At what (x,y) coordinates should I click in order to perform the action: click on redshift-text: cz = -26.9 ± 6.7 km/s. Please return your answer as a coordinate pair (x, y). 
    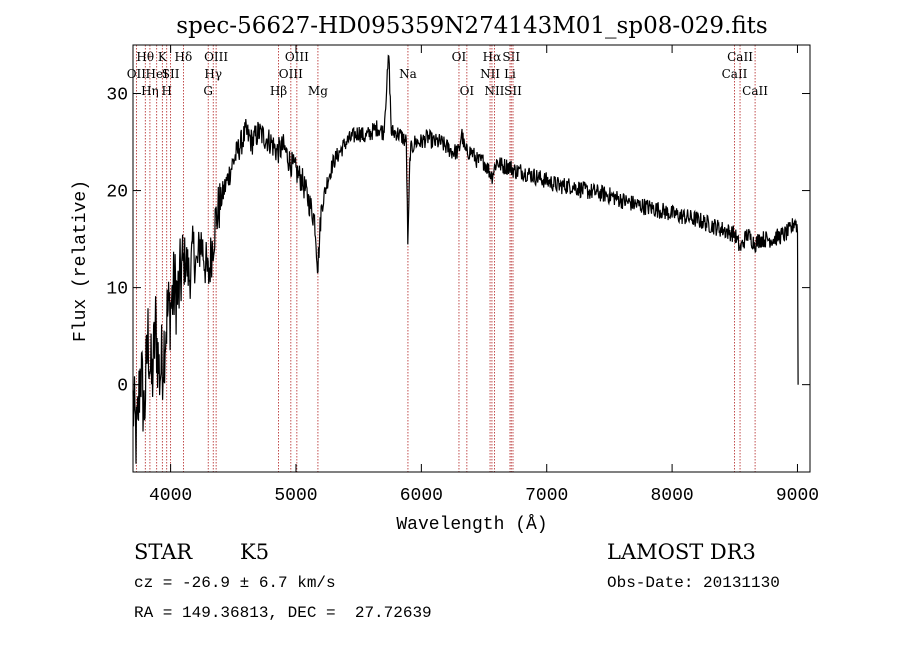
    Looking at the image, I should click on (235, 583).